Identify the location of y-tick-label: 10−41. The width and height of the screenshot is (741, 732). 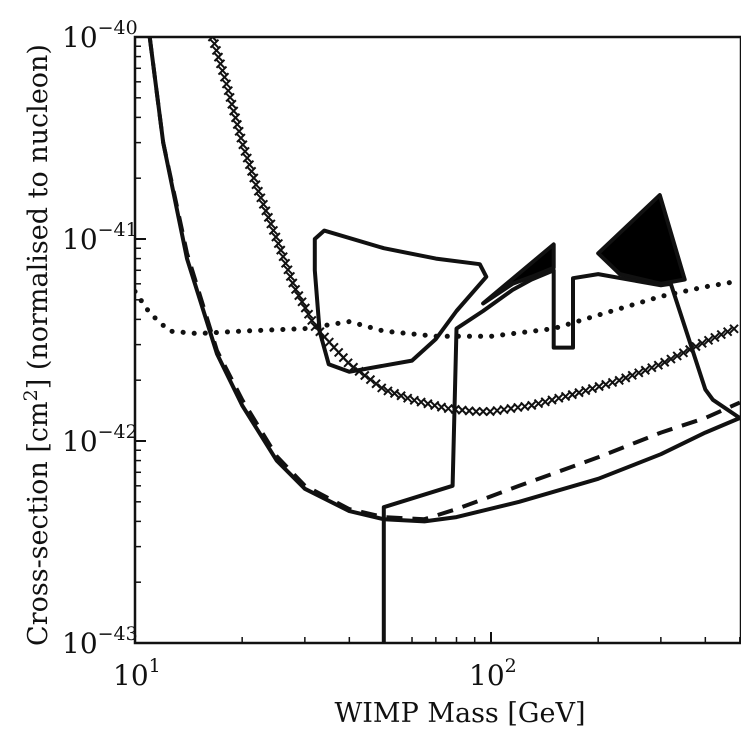
(100, 237).